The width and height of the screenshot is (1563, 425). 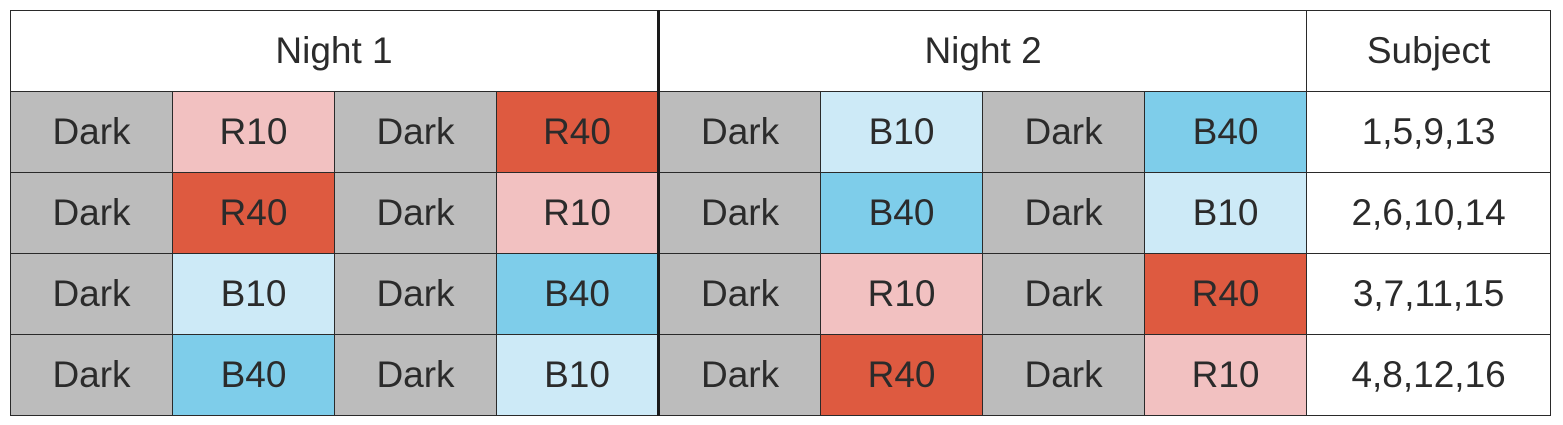 I want to click on subject-cell: 2,6,10,14, so click(x=1429, y=213).